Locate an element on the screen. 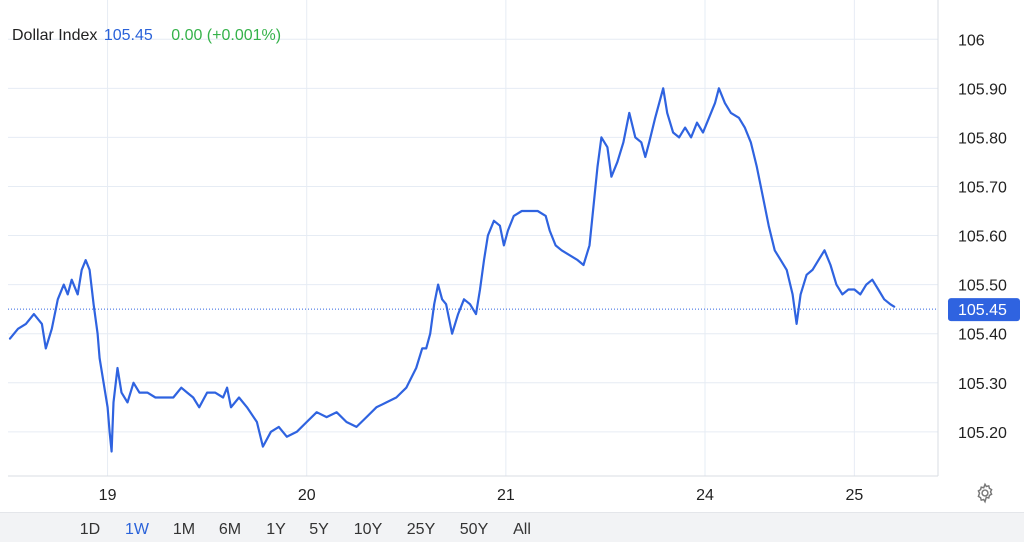  y-tick-label: 105.40 is located at coordinates (982, 335).